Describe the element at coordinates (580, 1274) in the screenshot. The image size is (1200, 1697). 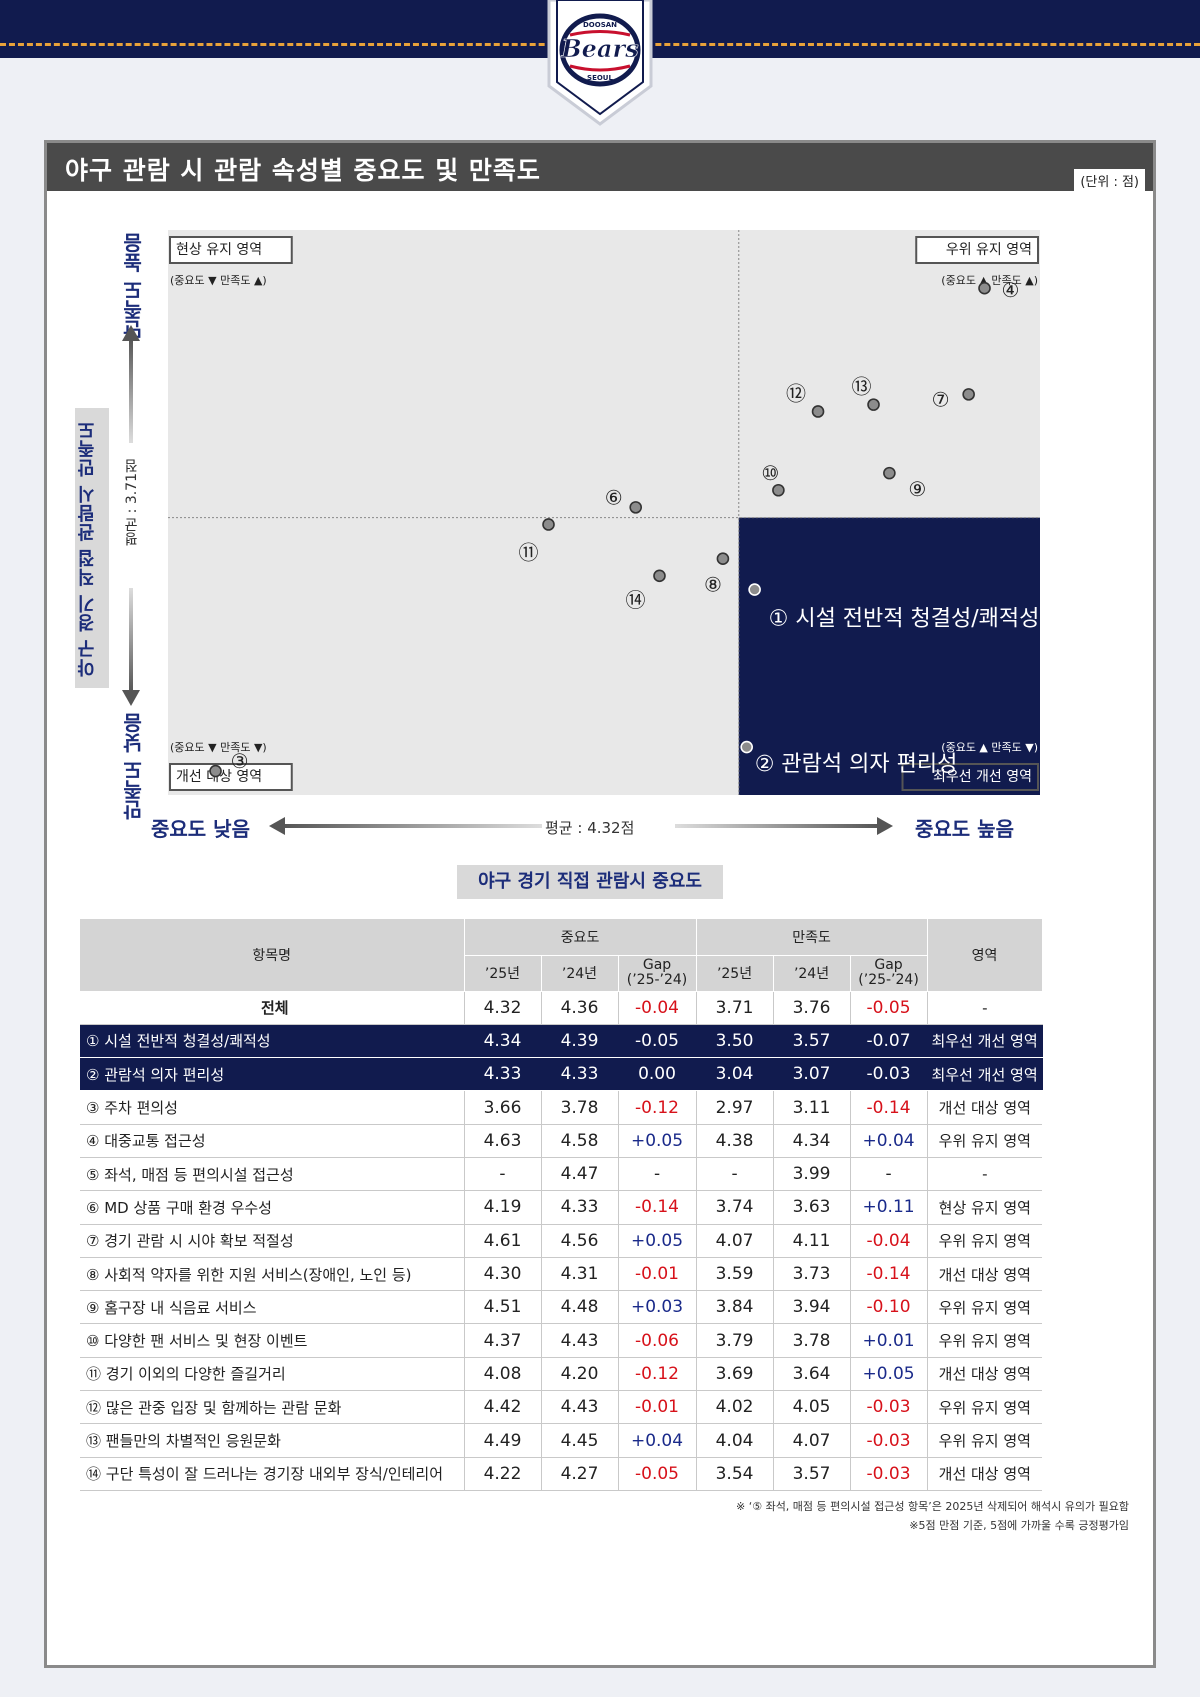
I see `cell-importance-24: 4.31` at that location.